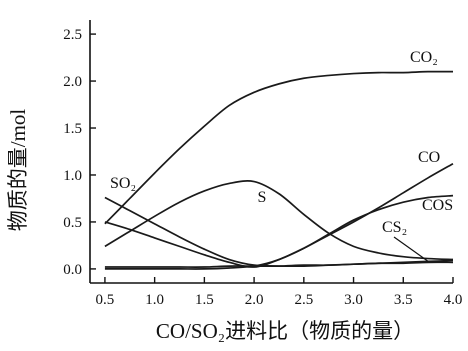 The height and width of the screenshot is (351, 468). I want to click on x-tick-label: 1.0, so click(154, 300).